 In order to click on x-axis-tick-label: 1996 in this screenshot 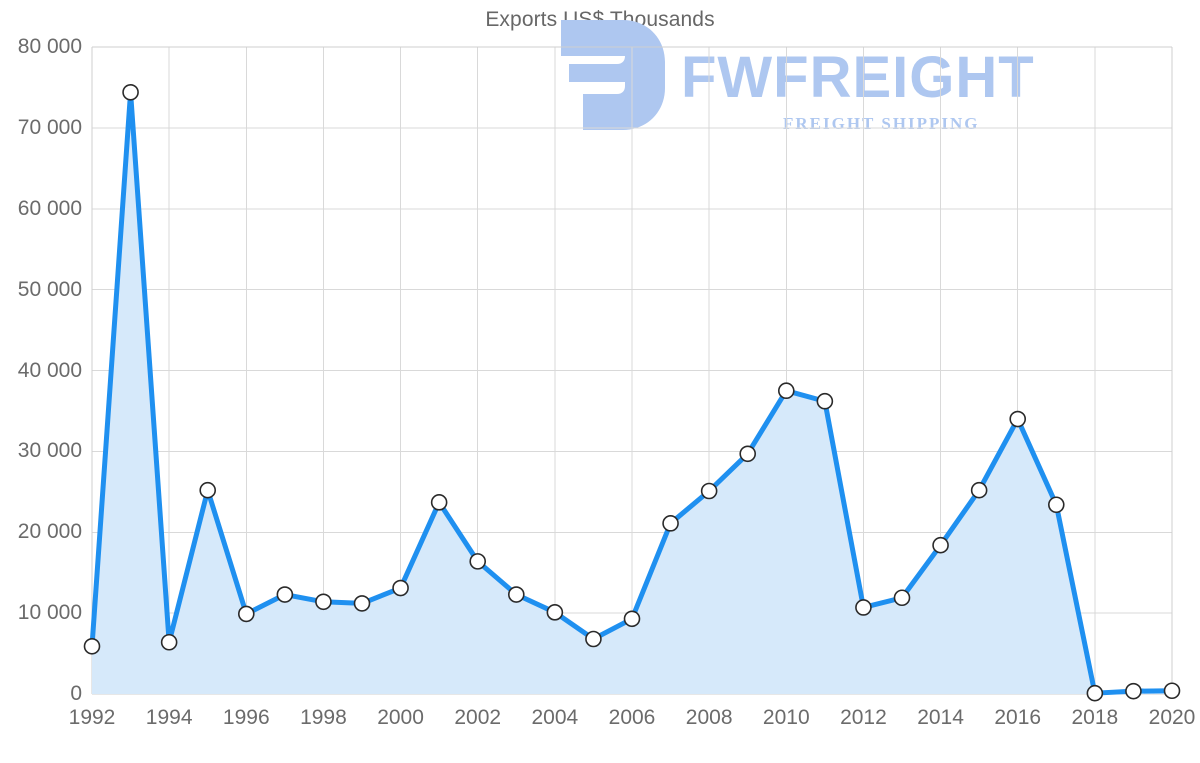, I will do `click(246, 717)`.